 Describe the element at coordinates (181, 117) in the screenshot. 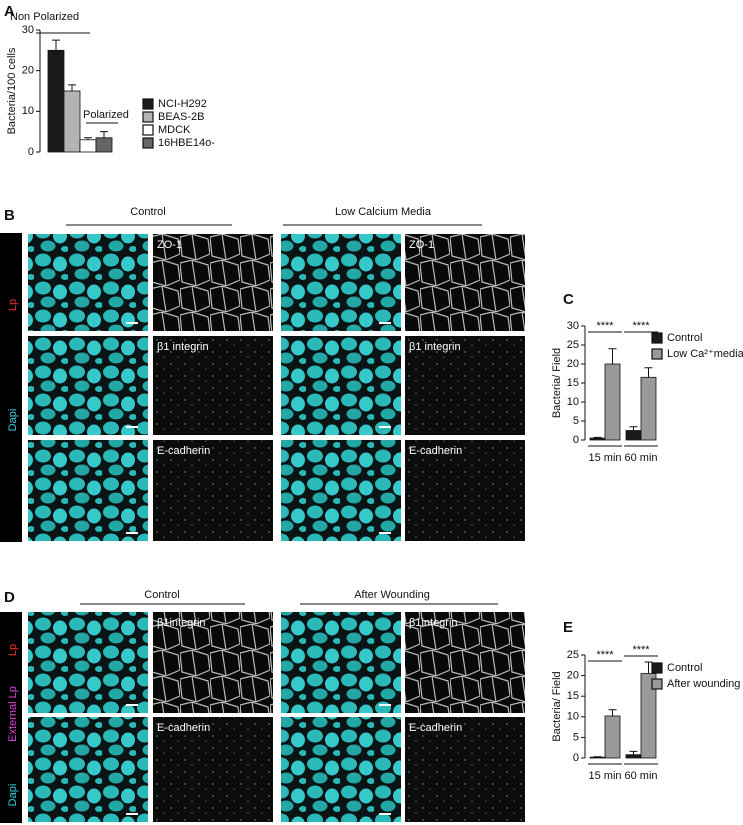

I see `legend-label: BEAS-2B` at that location.